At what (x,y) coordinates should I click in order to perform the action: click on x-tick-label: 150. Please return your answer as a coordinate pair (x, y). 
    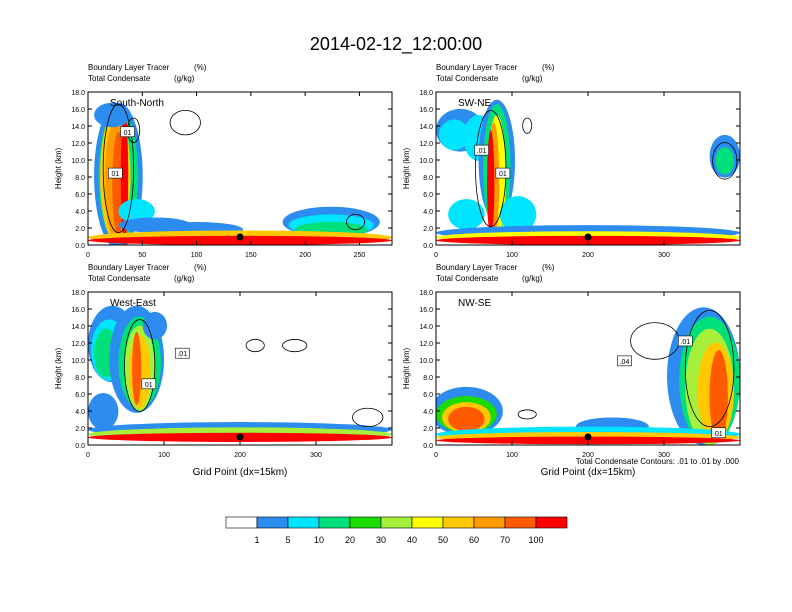
    Looking at the image, I should click on (251, 255).